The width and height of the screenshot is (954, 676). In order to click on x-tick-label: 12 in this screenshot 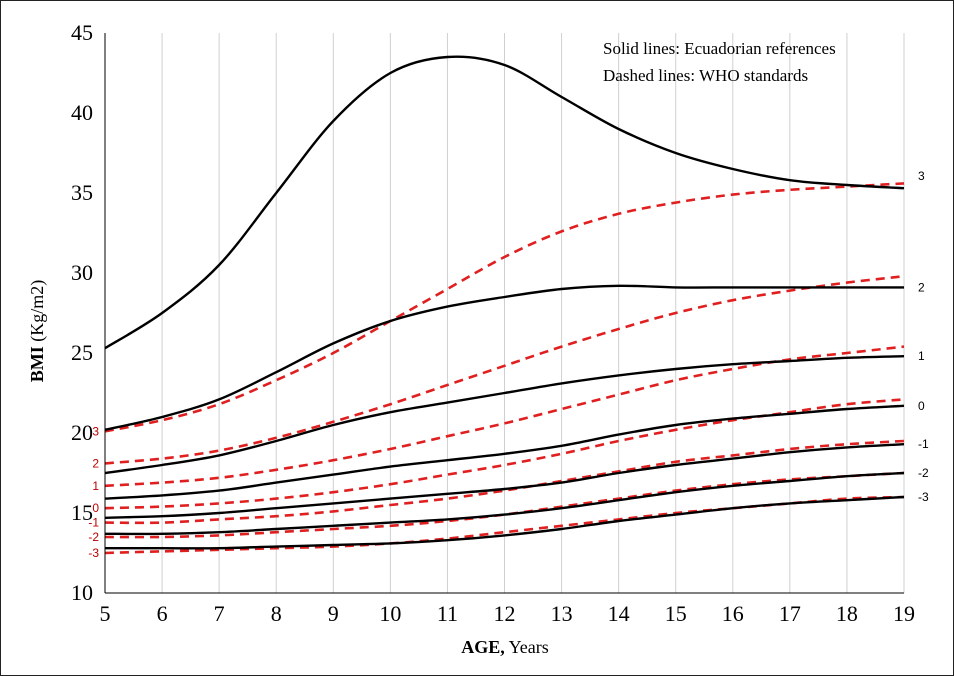, I will do `click(505, 613)`.